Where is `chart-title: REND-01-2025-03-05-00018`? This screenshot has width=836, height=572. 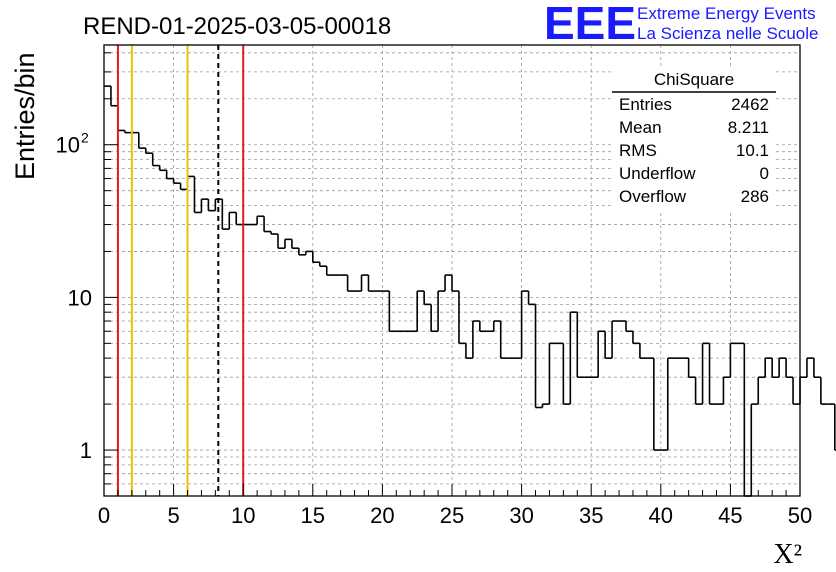 chart-title: REND-01-2025-03-05-00018 is located at coordinates (237, 26).